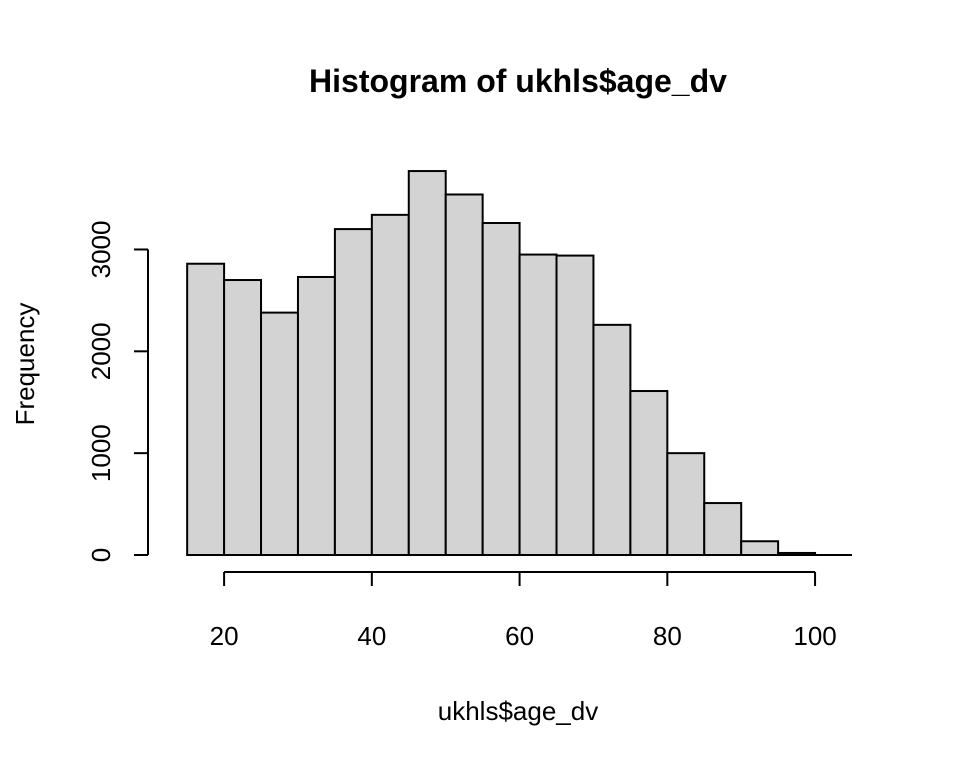 This screenshot has width=960, height=768. What do you see at coordinates (25, 364) in the screenshot?
I see `y-axis-label: Frequency` at bounding box center [25, 364].